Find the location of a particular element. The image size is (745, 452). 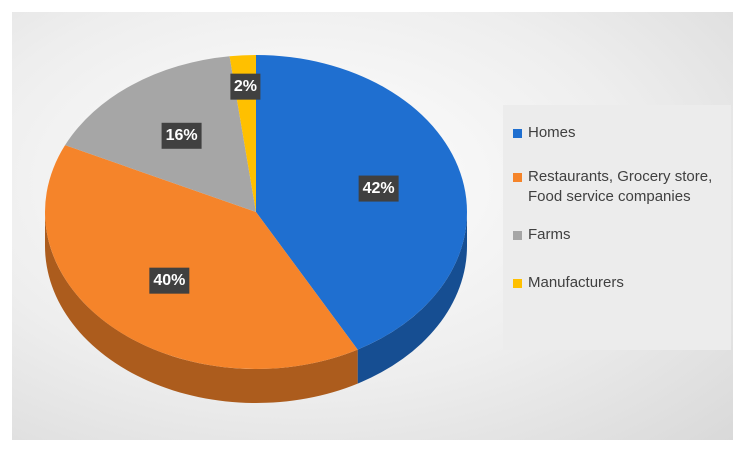

pie-slice is located at coordinates (161, 134).